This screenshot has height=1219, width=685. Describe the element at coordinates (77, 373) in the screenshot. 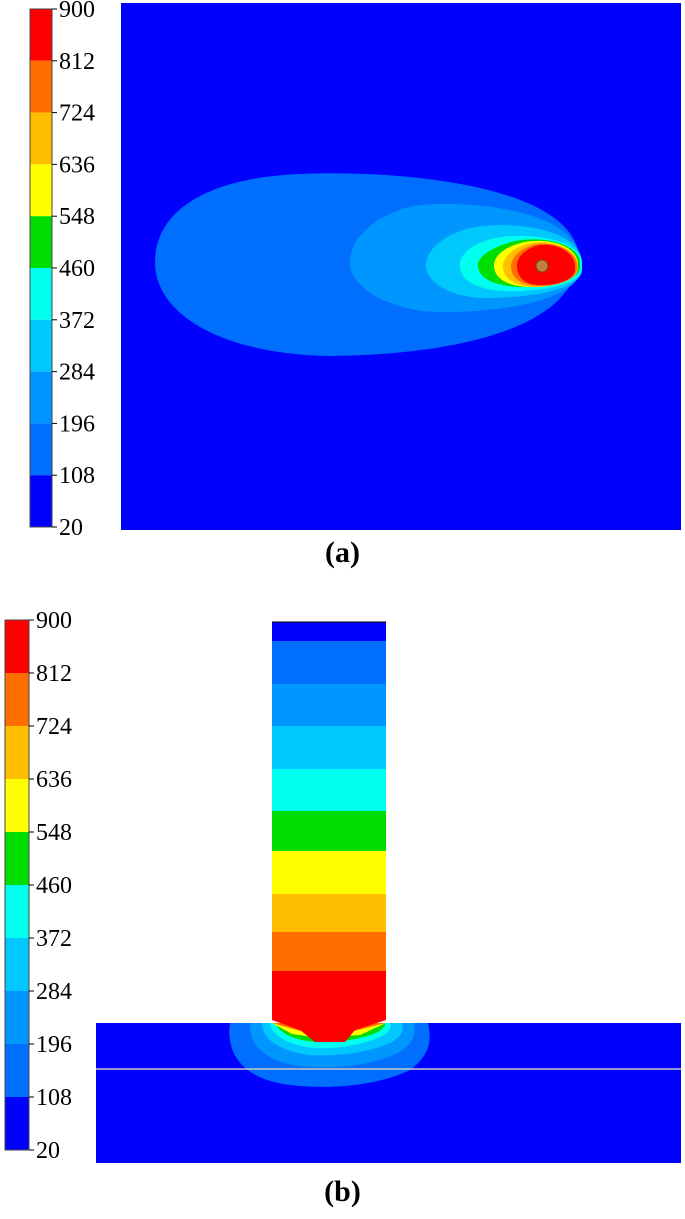

I see `colorbar-a-tick-label-7: 284` at that location.